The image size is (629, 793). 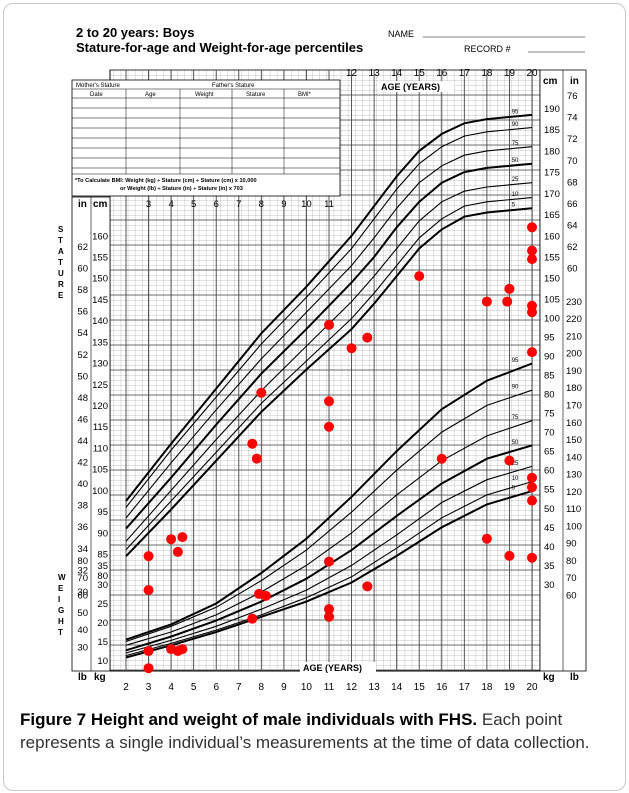 What do you see at coordinates (100, 677) in the screenshot?
I see `unit-kg-left: kg` at bounding box center [100, 677].